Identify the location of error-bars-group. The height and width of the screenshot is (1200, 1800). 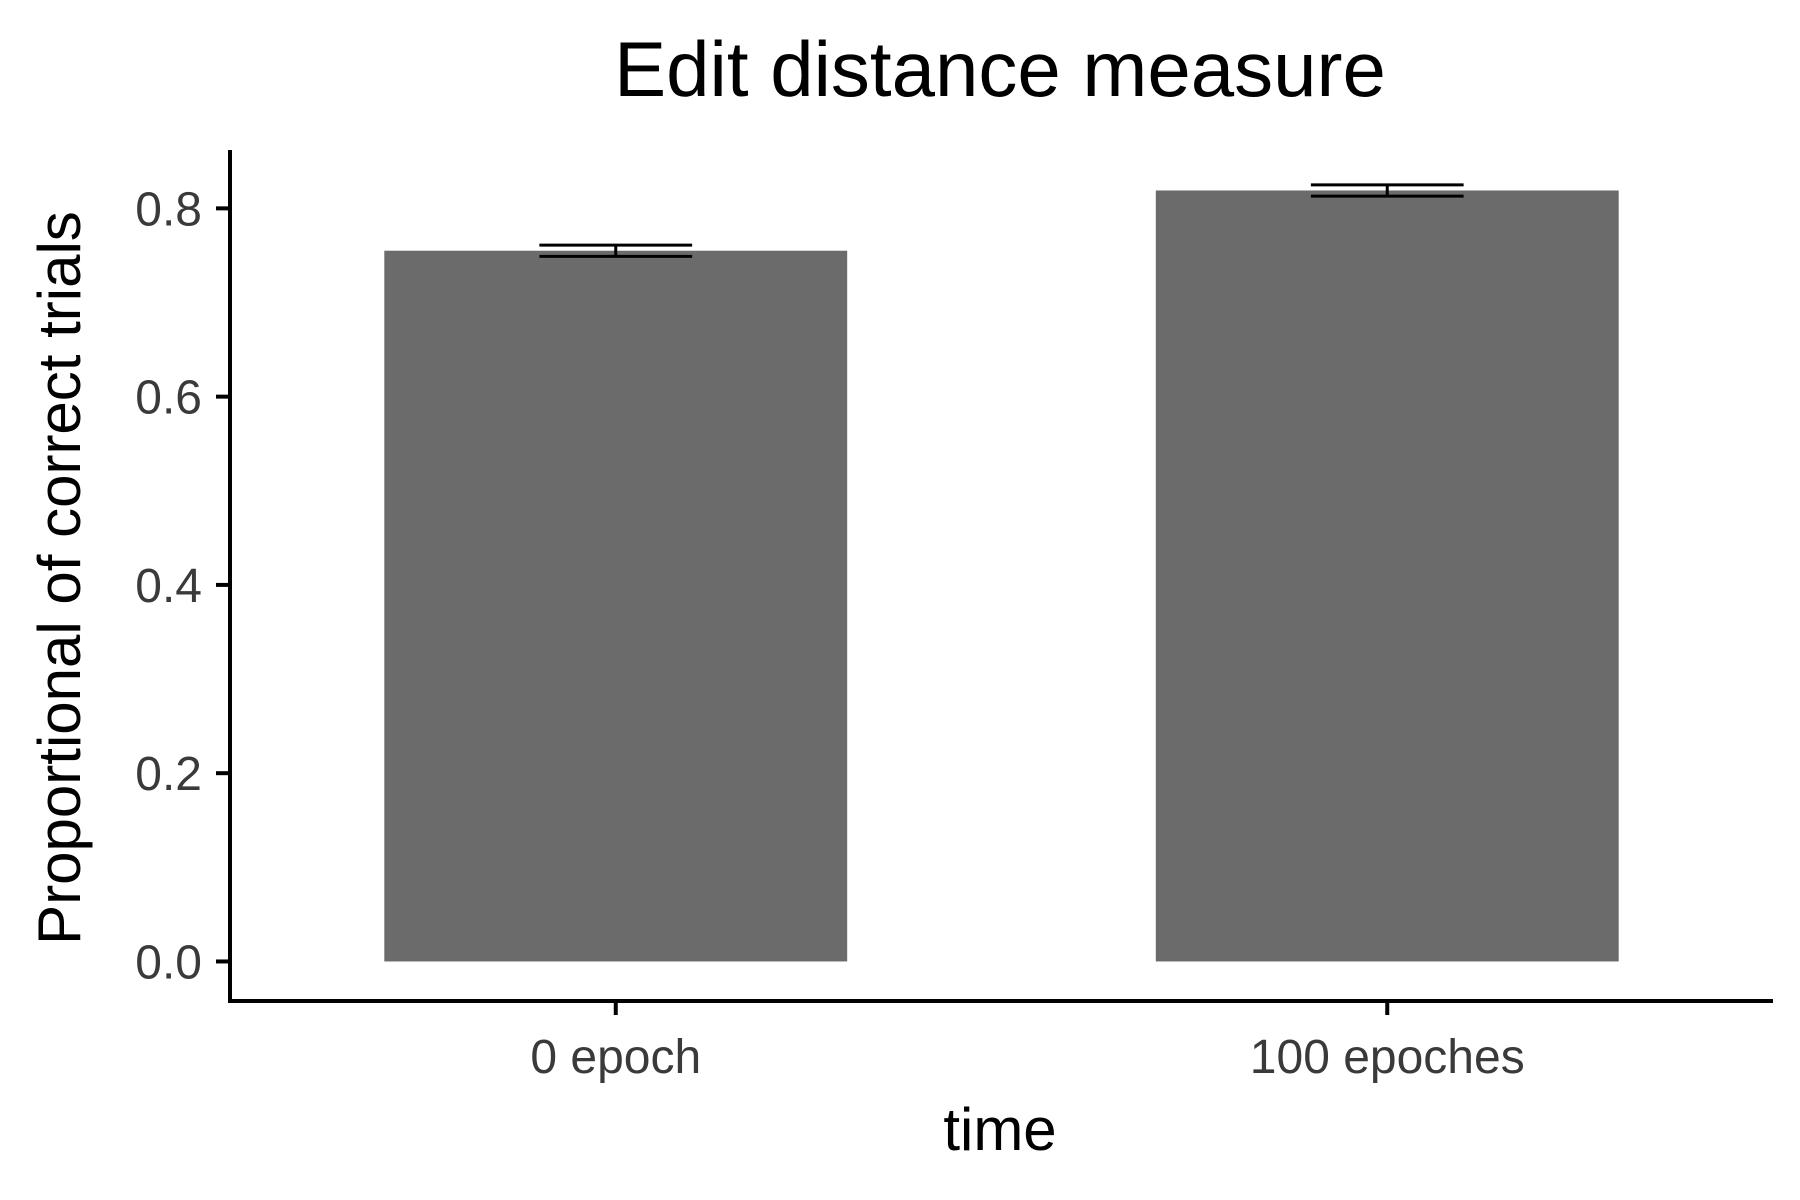
(1001, 220).